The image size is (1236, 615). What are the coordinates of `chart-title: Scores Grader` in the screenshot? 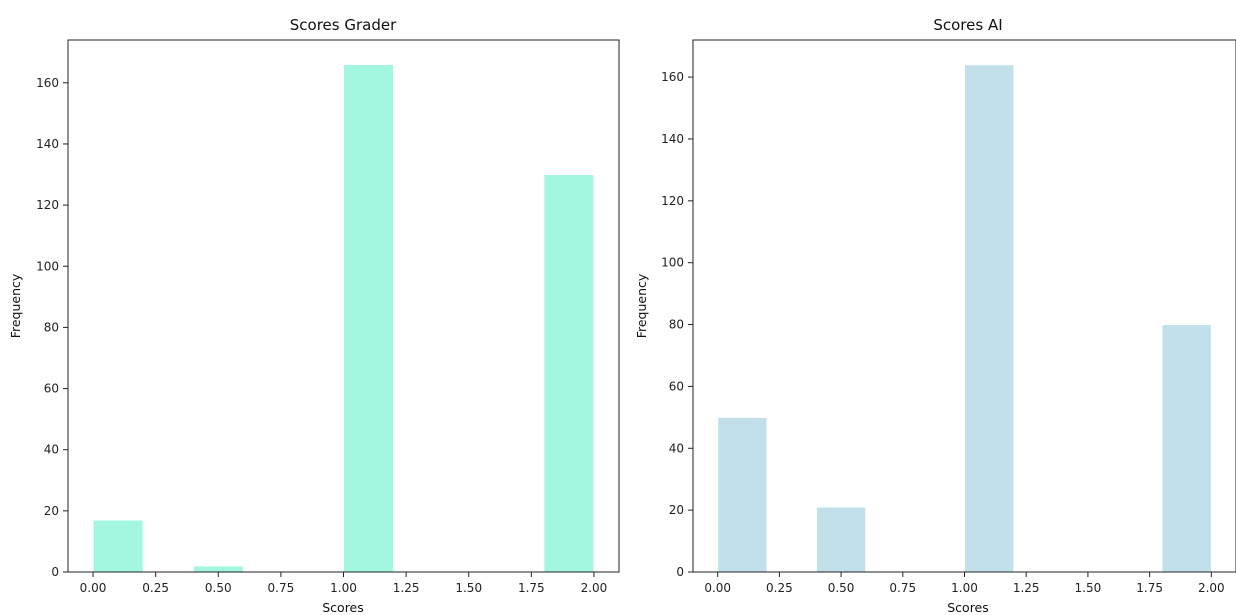 It's located at (343, 25).